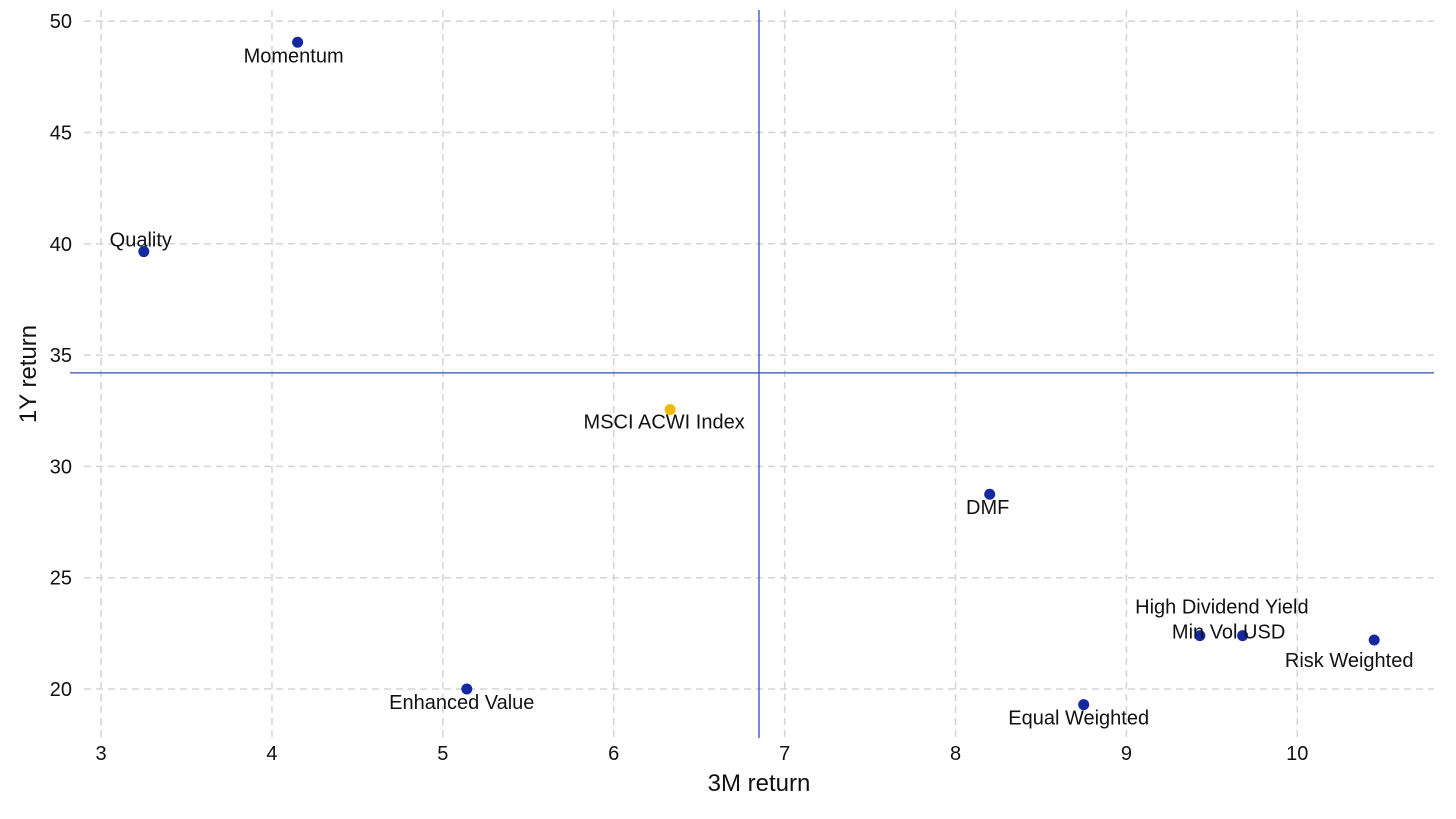 The height and width of the screenshot is (819, 1456). I want to click on data-point-label: Momentum, so click(294, 56).